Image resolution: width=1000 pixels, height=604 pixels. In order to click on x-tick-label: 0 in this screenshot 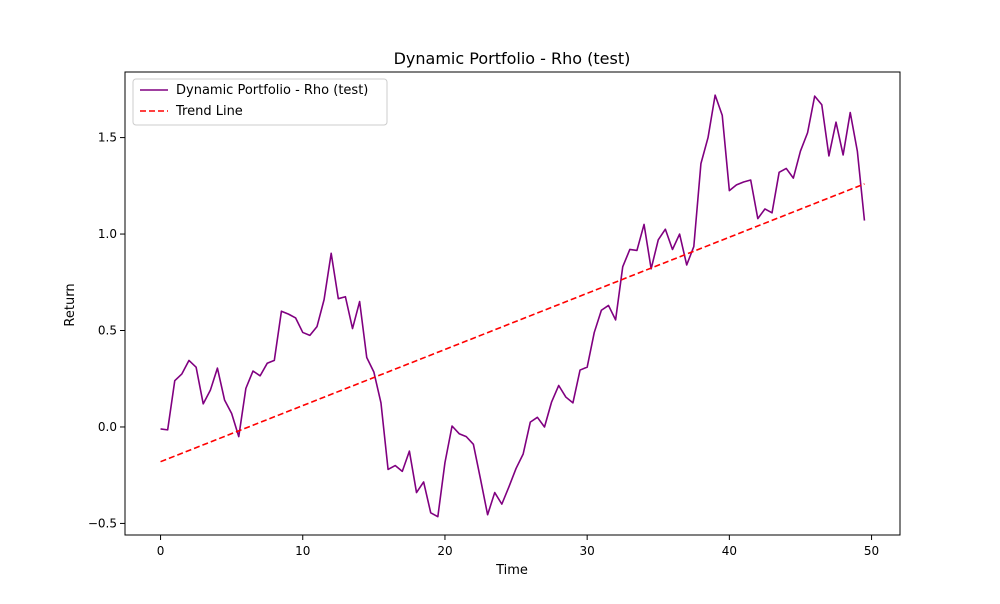, I will do `click(161, 551)`.